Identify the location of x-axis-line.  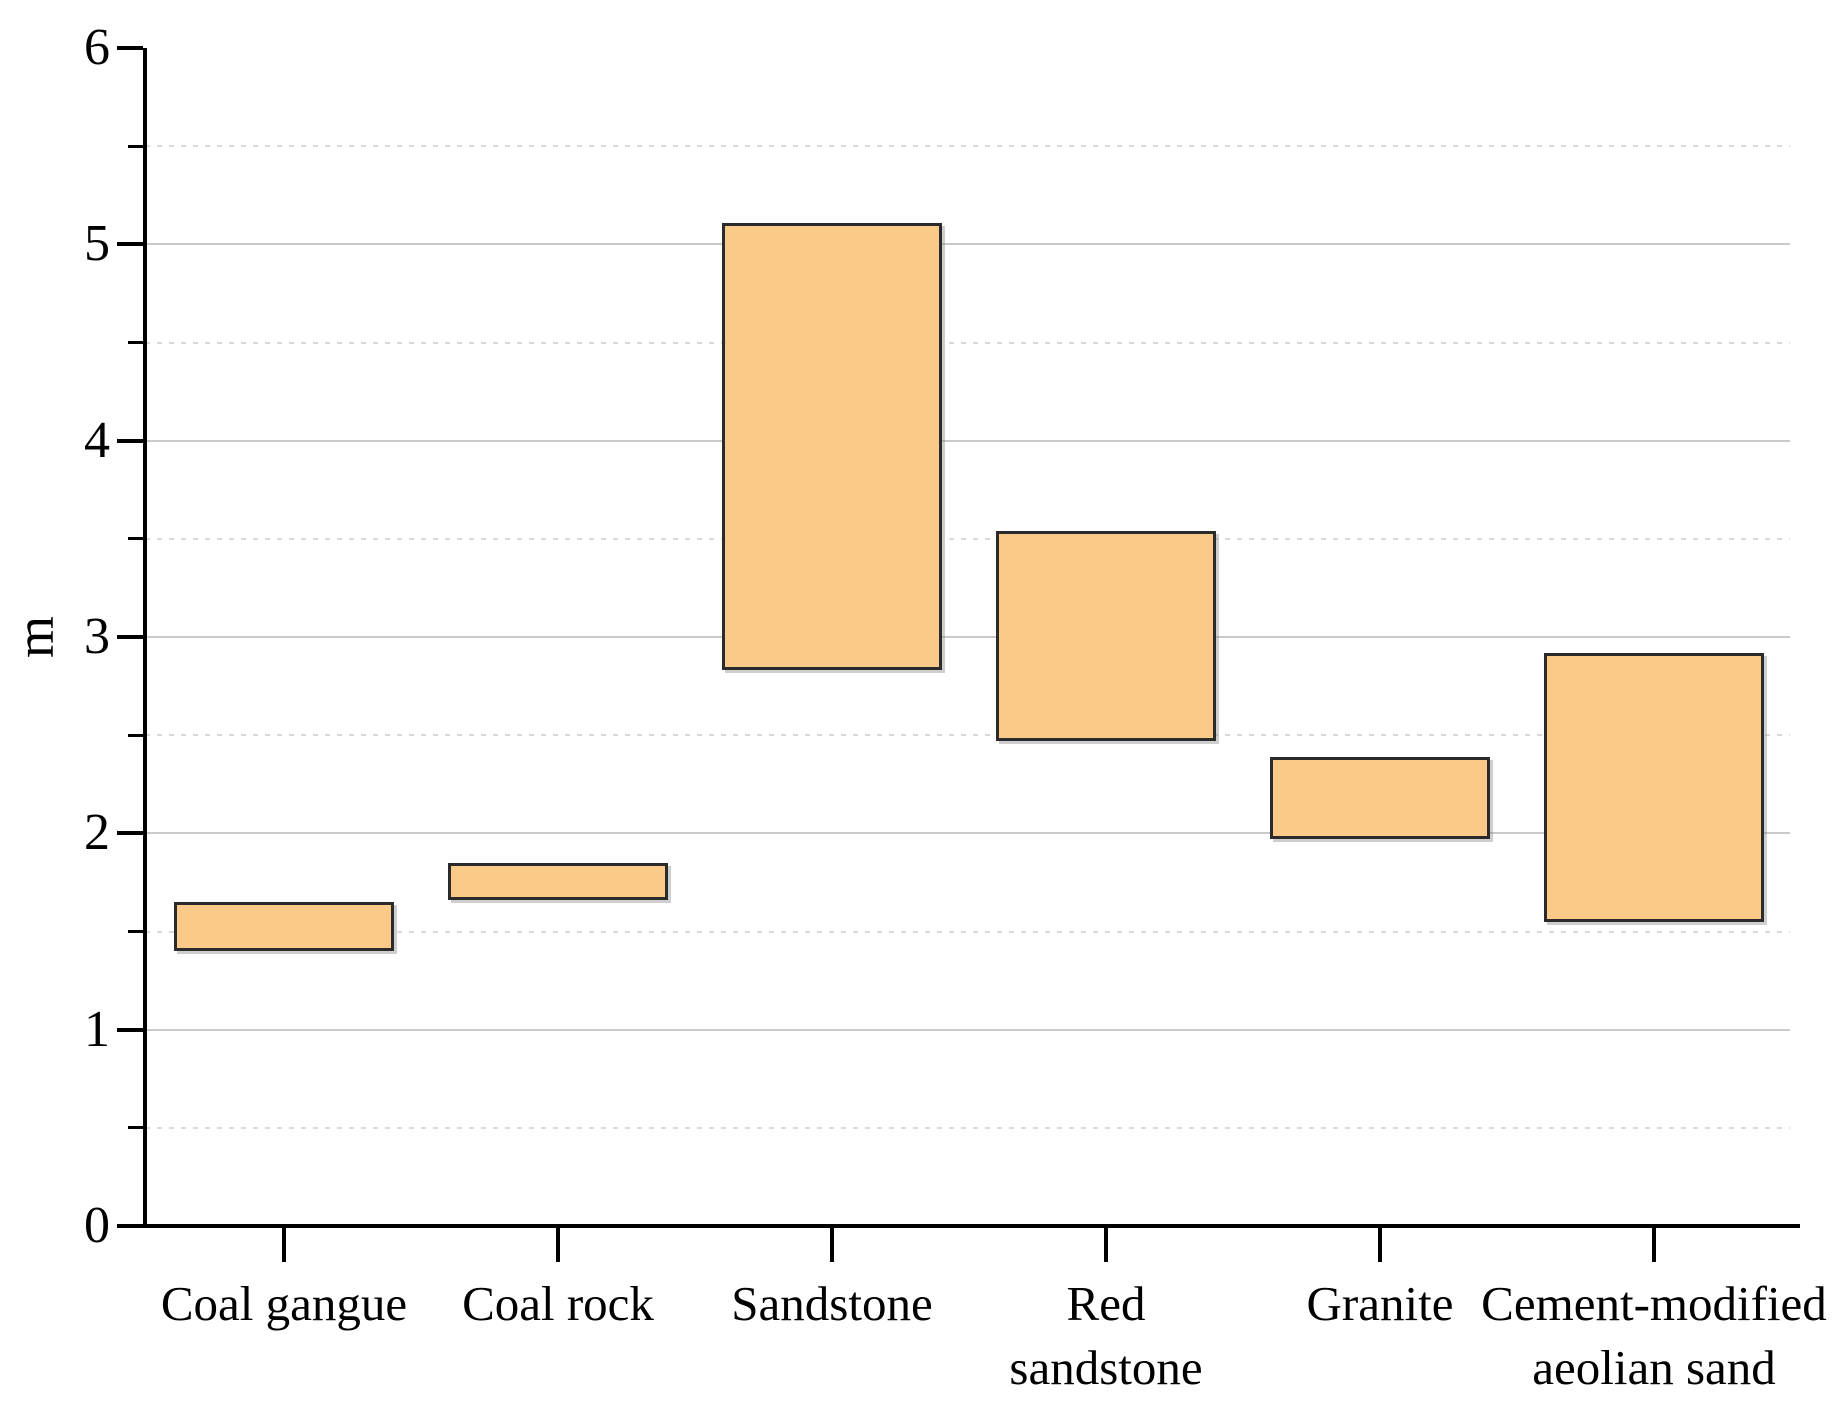
(971, 1226).